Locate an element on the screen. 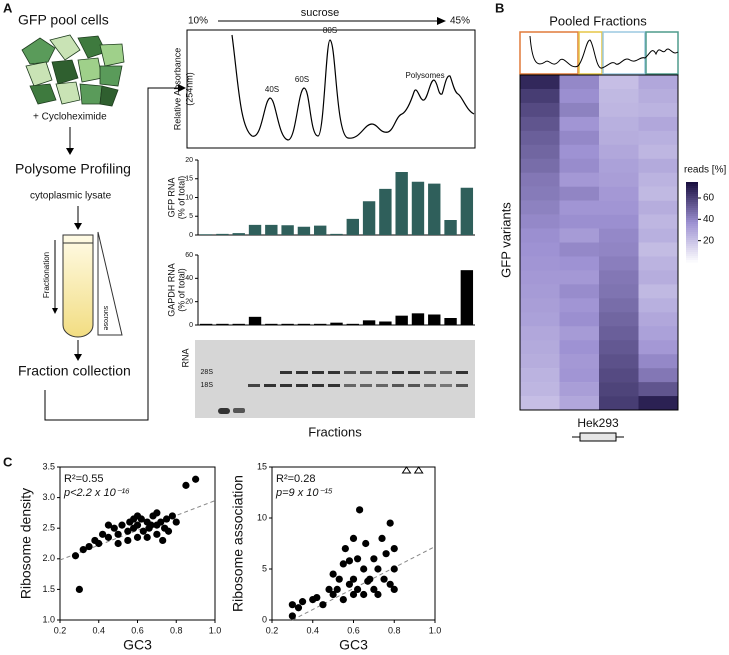 This screenshot has width=729, height=655. gradient-label: sucrose is located at coordinates (320, 13).